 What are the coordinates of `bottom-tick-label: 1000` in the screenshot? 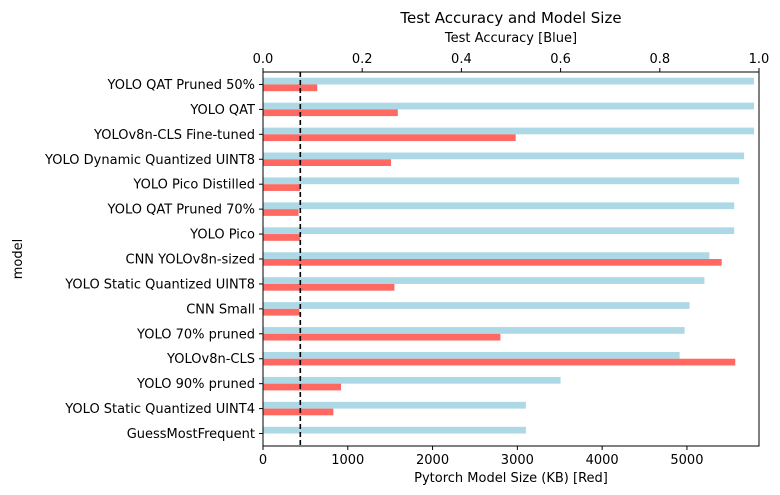 It's located at (347, 460).